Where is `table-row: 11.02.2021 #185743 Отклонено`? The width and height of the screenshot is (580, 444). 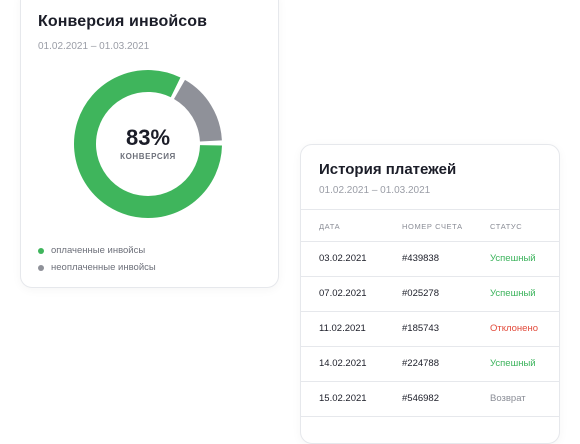
table-row: 11.02.2021 #185743 Отклонено is located at coordinates (430, 329).